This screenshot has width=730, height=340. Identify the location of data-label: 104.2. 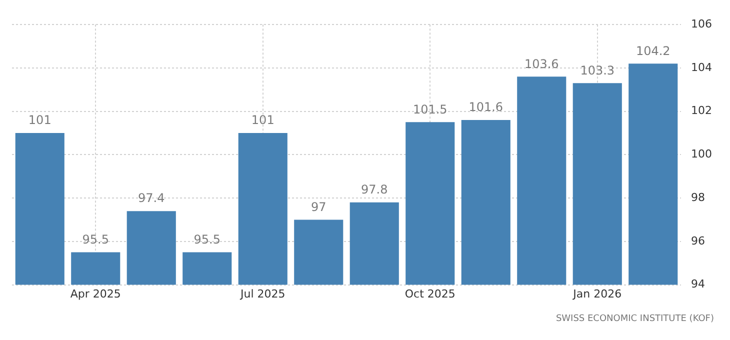
(653, 51).